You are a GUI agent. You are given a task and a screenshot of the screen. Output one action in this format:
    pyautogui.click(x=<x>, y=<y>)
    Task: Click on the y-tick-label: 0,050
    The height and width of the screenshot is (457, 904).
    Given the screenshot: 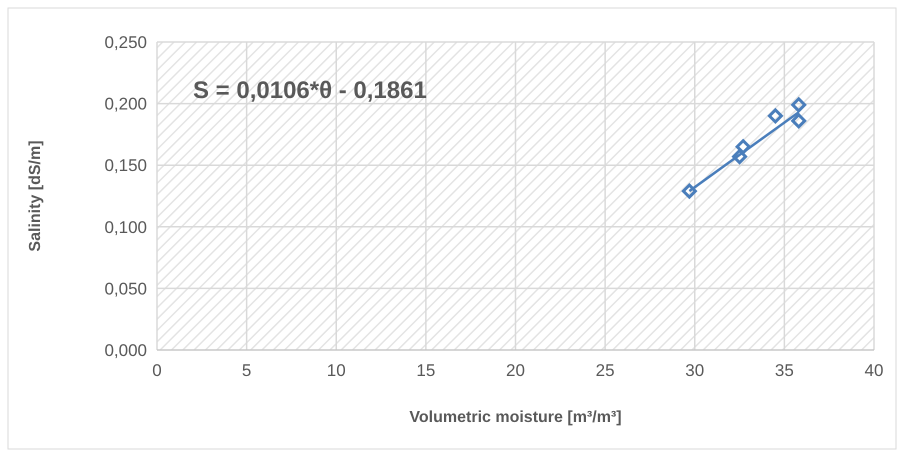 What is the action you would take?
    pyautogui.click(x=125, y=288)
    